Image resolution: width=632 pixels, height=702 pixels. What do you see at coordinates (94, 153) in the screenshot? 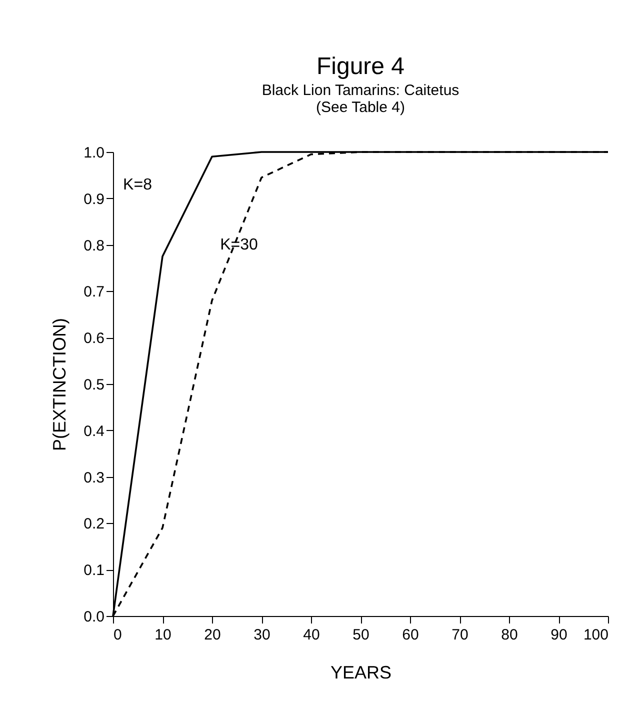
I see `y-tick-label: 1.0` at bounding box center [94, 153].